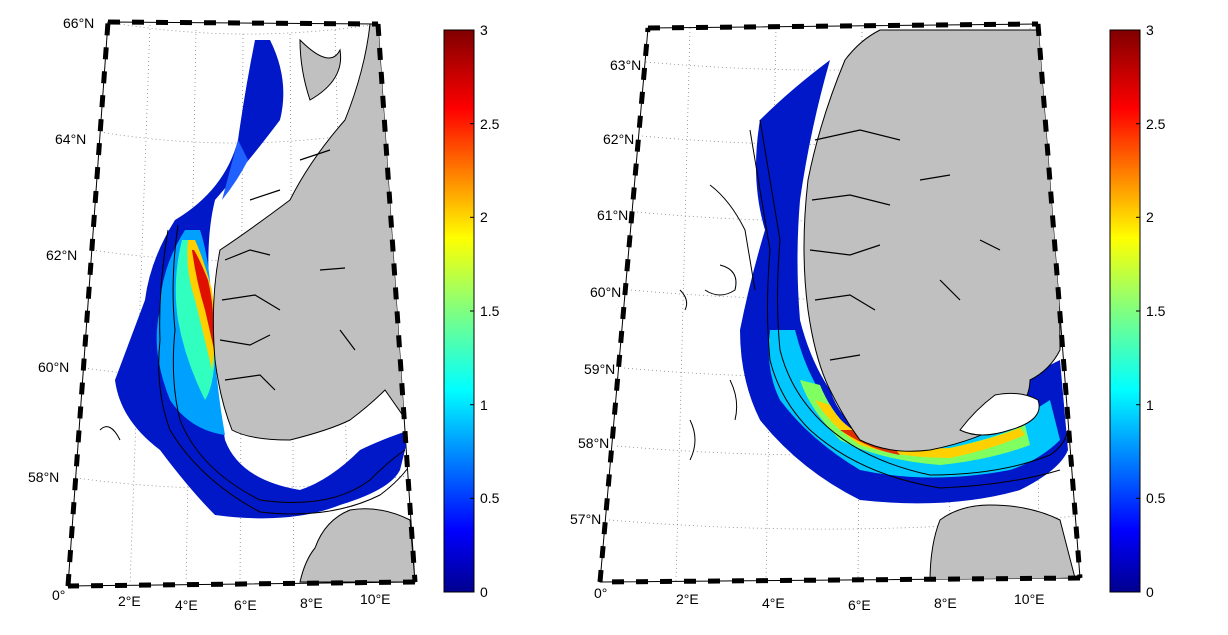 Image resolution: width=1228 pixels, height=635 pixels. Describe the element at coordinates (459, 311) in the screenshot. I see `left-colorbar` at that location.